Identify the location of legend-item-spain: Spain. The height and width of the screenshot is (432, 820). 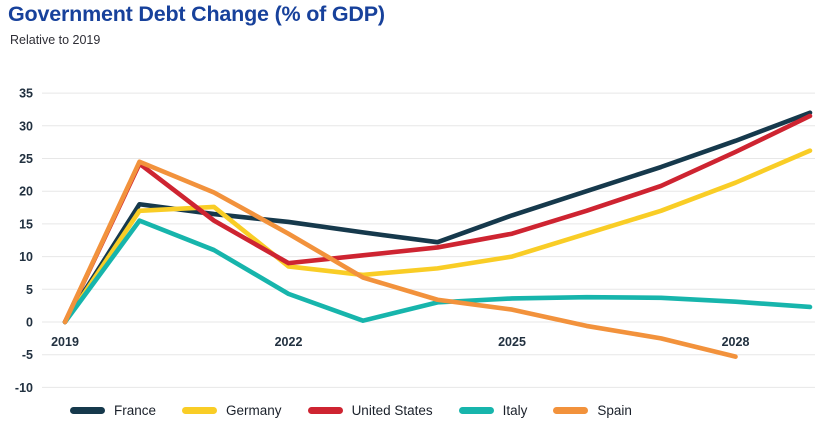
(592, 410).